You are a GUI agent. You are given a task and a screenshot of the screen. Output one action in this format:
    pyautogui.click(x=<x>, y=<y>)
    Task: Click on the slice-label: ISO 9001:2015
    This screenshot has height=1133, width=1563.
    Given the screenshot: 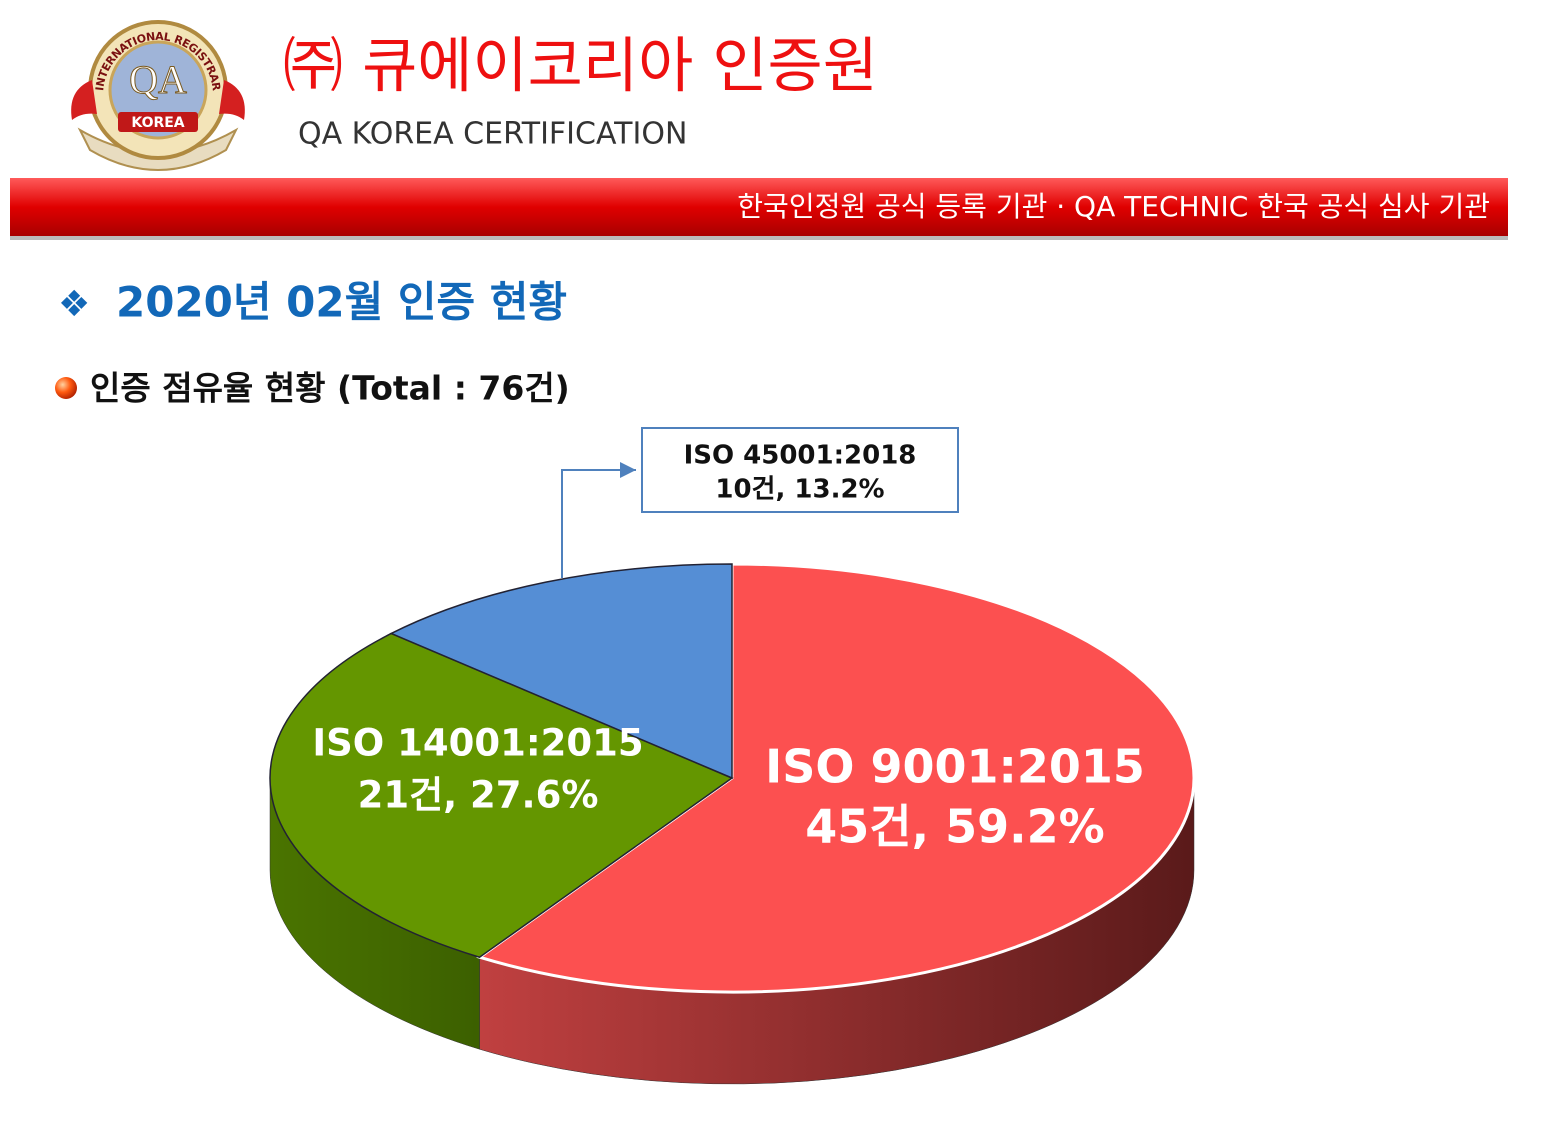 What is the action you would take?
    pyautogui.click(x=955, y=767)
    